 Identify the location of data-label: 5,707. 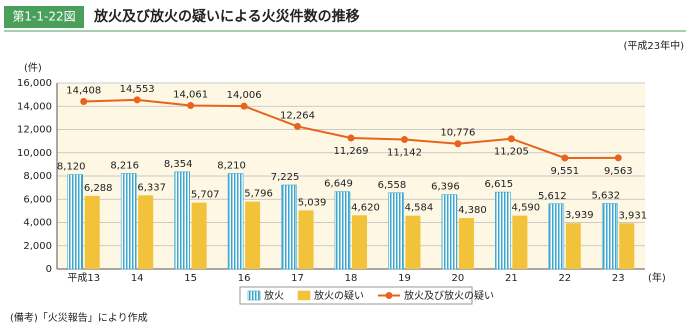
(205, 195).